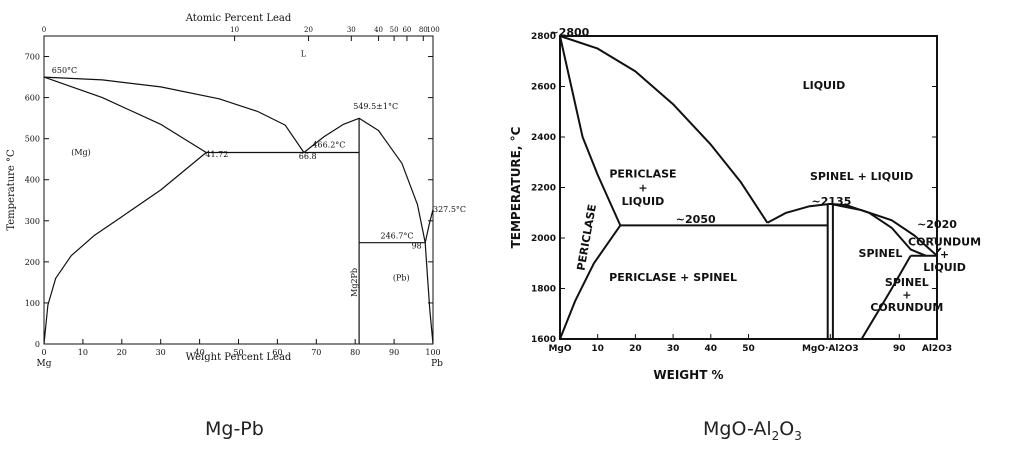  I want to click on x-axis-label: WEIGHT %, so click(688, 375).